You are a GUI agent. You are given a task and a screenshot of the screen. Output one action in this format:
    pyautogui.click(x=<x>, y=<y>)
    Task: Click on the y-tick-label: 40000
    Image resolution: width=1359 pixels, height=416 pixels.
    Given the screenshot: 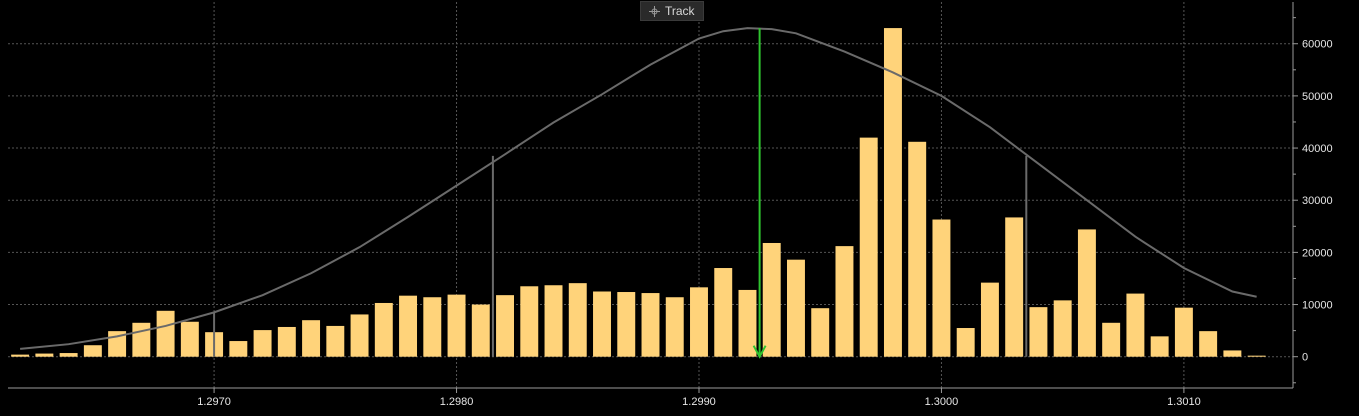 What is the action you would take?
    pyautogui.click(x=1317, y=149)
    